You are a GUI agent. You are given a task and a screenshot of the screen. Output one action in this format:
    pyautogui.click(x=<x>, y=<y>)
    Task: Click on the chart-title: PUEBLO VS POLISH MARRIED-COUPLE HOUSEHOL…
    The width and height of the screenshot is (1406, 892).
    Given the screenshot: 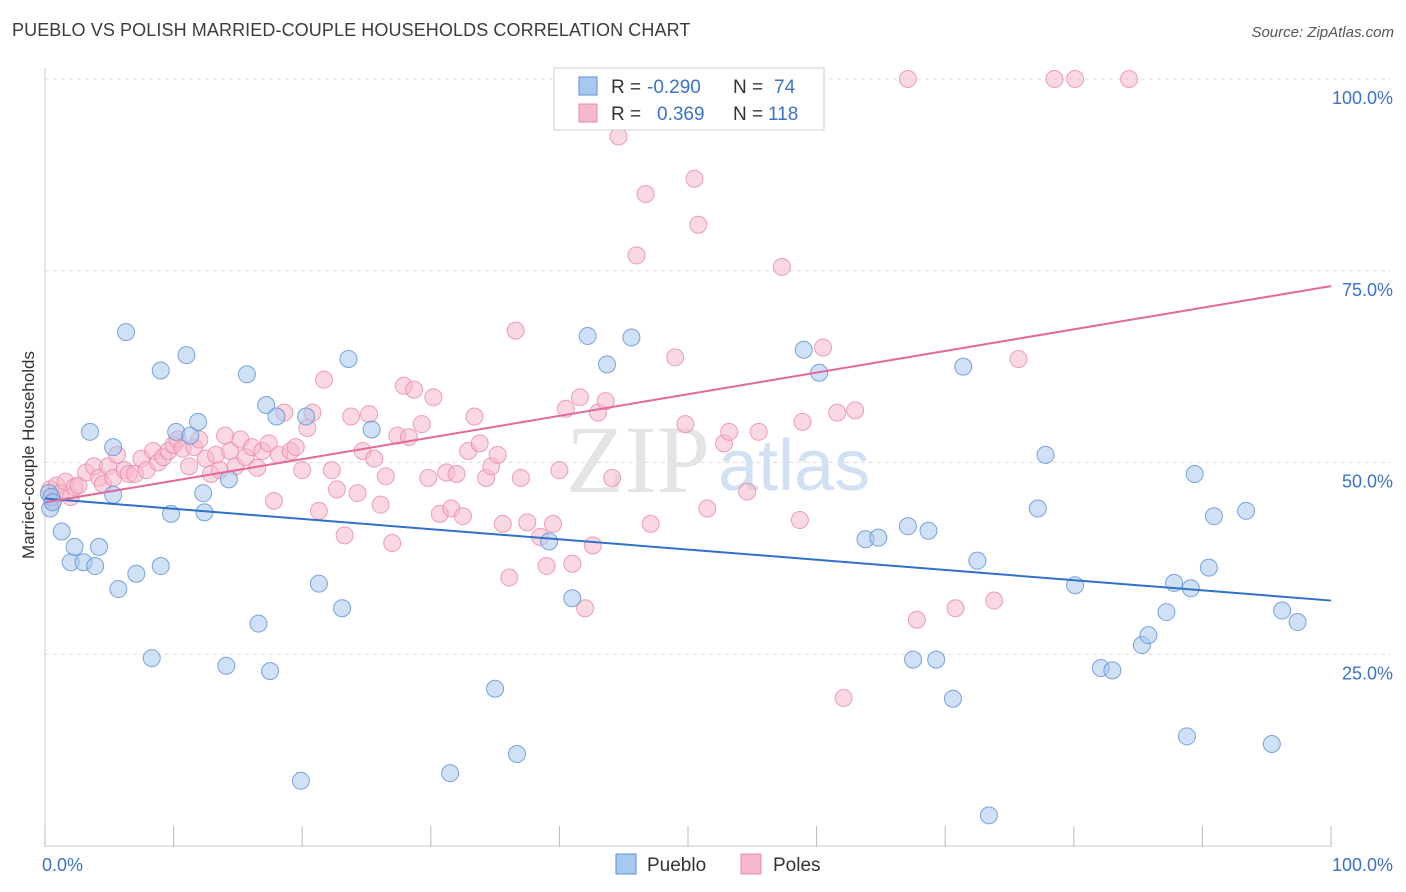 What is the action you would take?
    pyautogui.click(x=351, y=30)
    